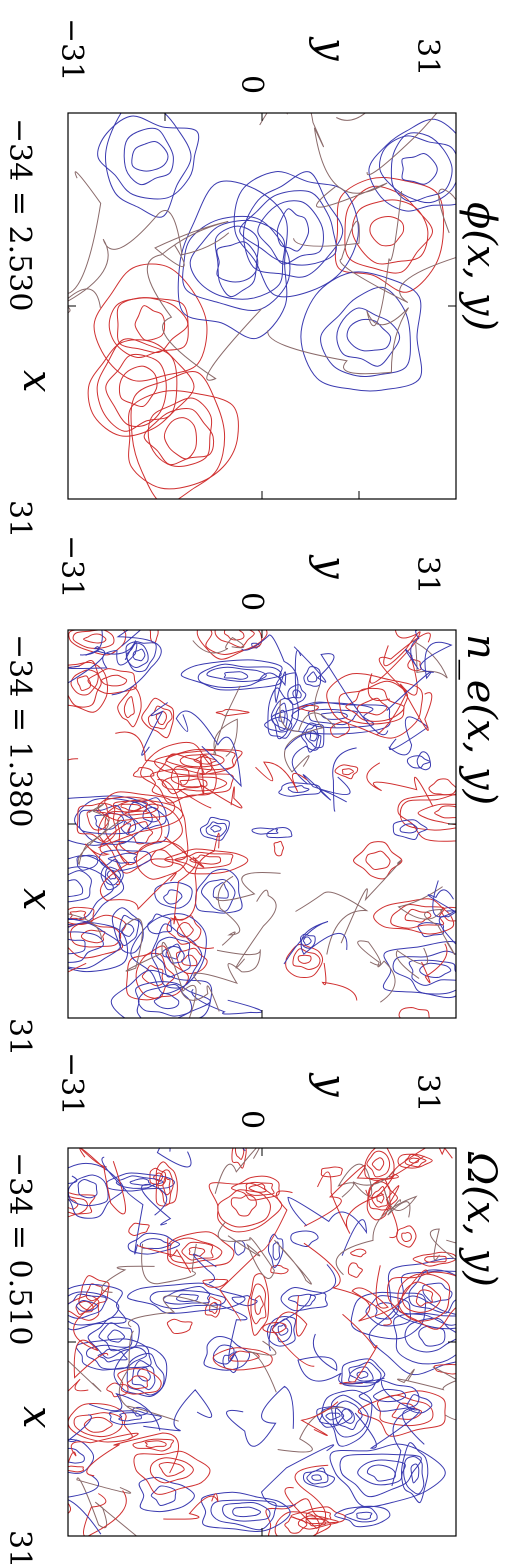  What do you see at coordinates (19, 1549) in the screenshot?
I see `panel-omega-x-tick-max: 31` at bounding box center [19, 1549].